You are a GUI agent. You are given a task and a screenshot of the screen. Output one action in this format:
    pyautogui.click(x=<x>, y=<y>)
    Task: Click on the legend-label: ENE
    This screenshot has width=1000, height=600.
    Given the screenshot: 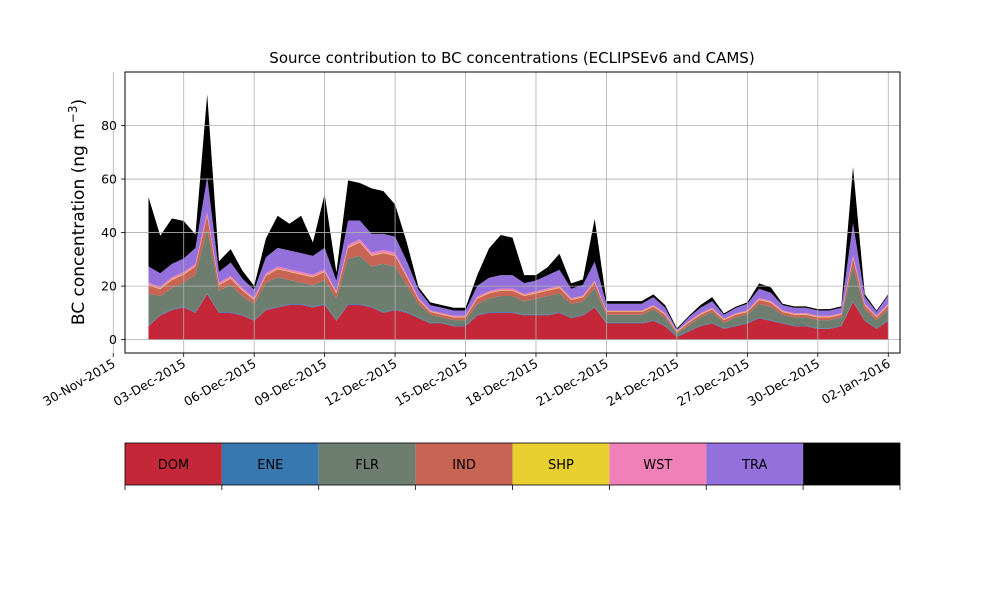 What is the action you would take?
    pyautogui.click(x=270, y=465)
    